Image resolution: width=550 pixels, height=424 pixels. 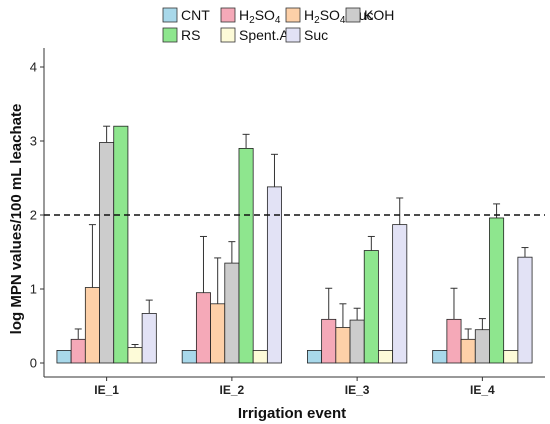 I want to click on legend-label-part: Suc, so click(x=316, y=35).